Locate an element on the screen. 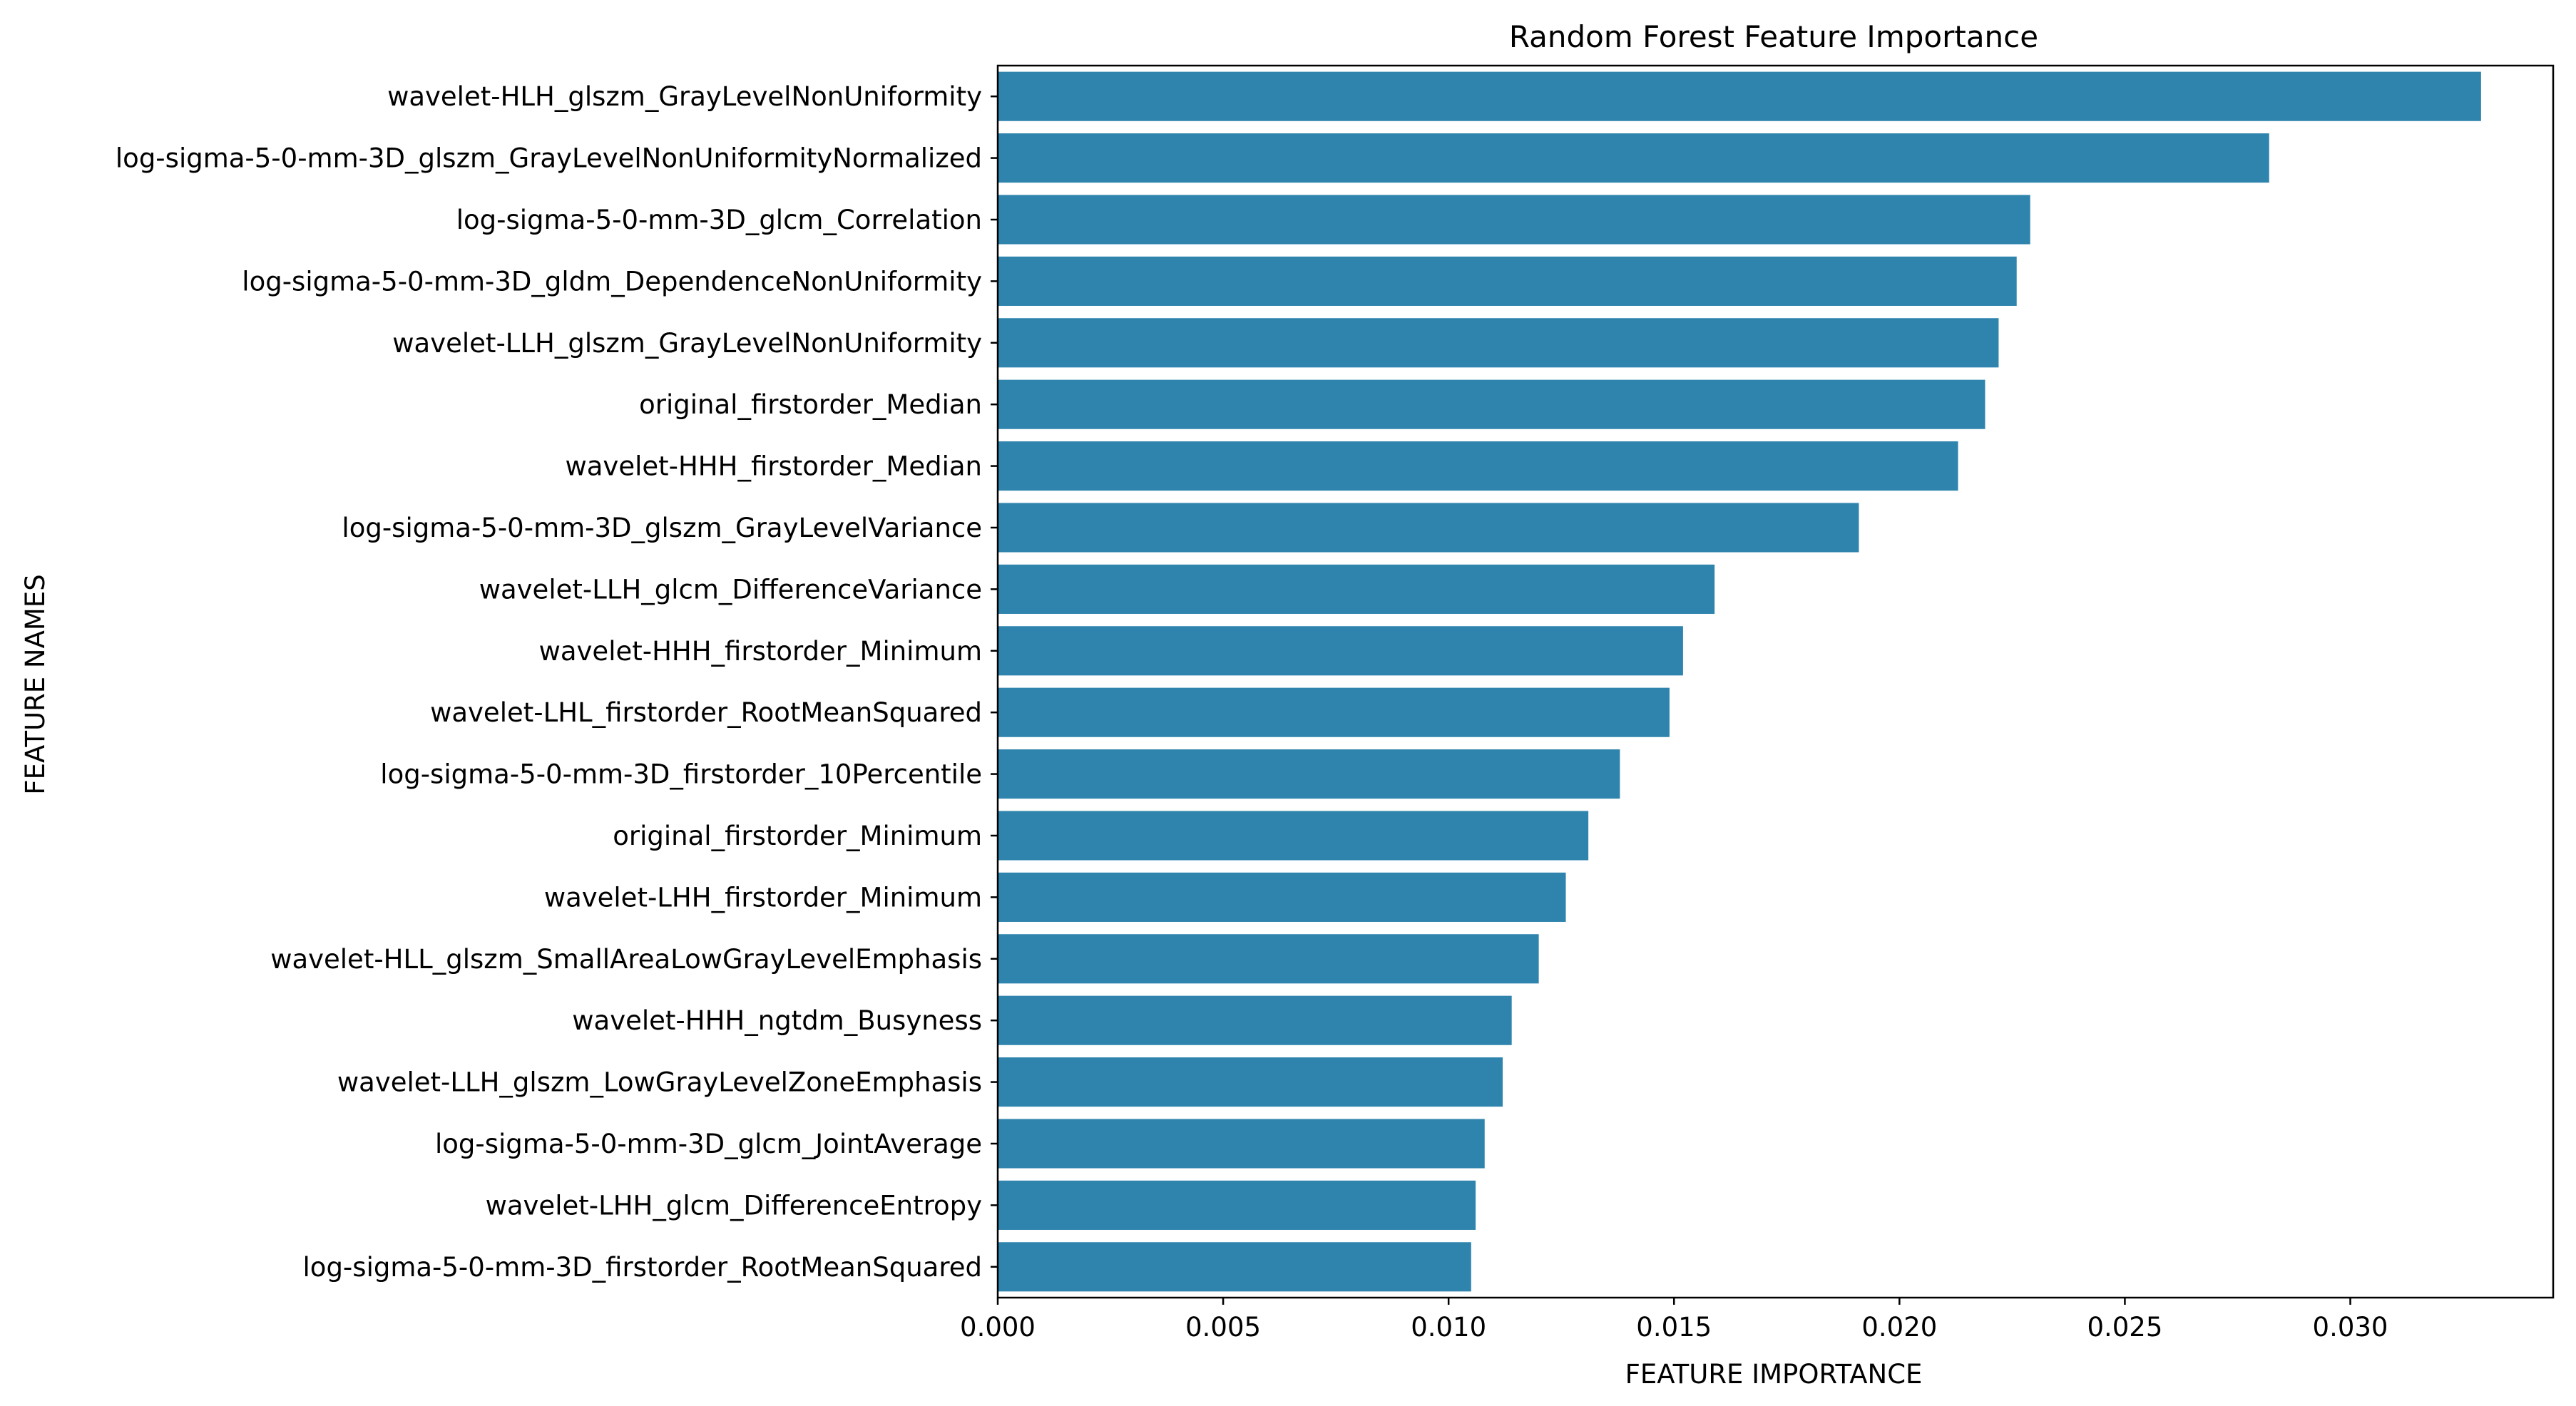 The height and width of the screenshot is (1406, 2576). y-tick-label: log-sigma-5-0-mm-3D_glcm_Correlation is located at coordinates (719, 220).